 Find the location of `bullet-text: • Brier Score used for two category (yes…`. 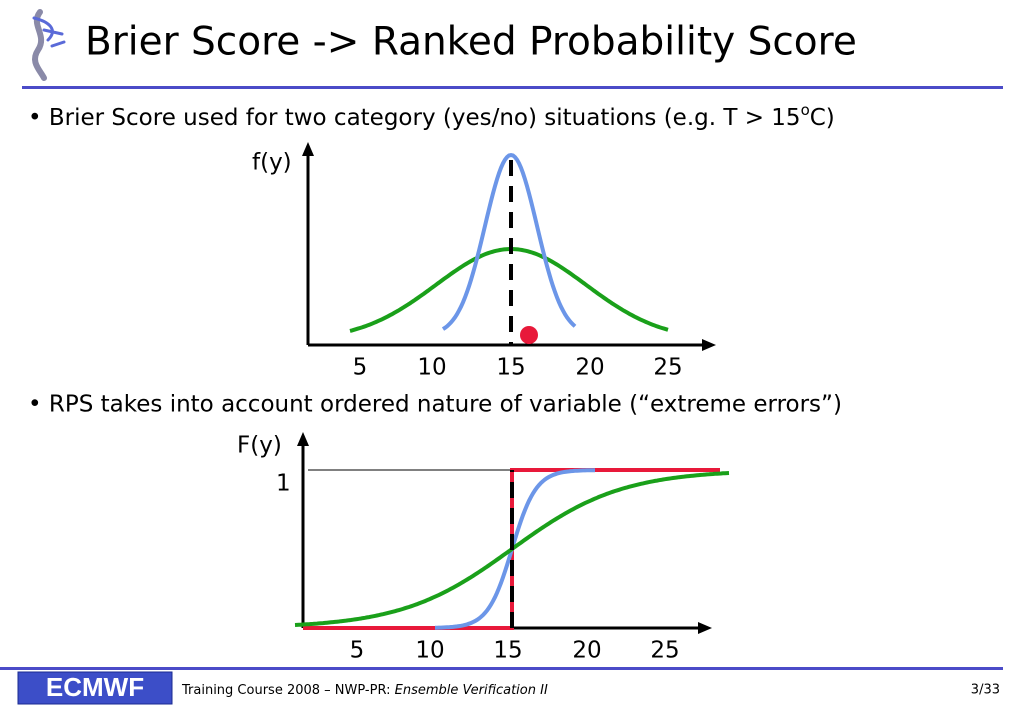

bullet-text: • Brier Score used for two category (yes… is located at coordinates (414, 118).